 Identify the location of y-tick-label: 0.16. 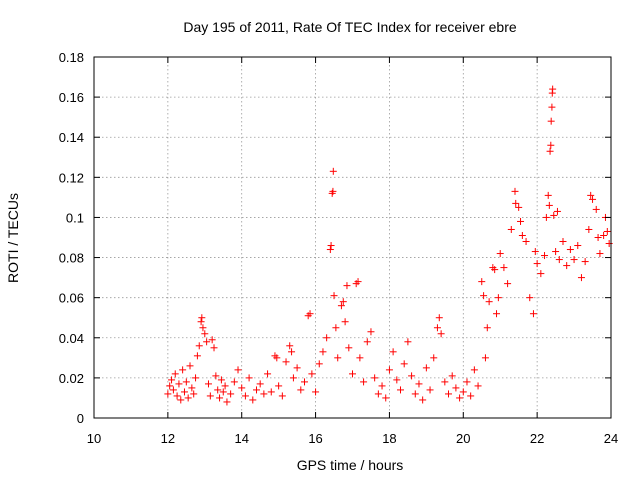
(71, 97).